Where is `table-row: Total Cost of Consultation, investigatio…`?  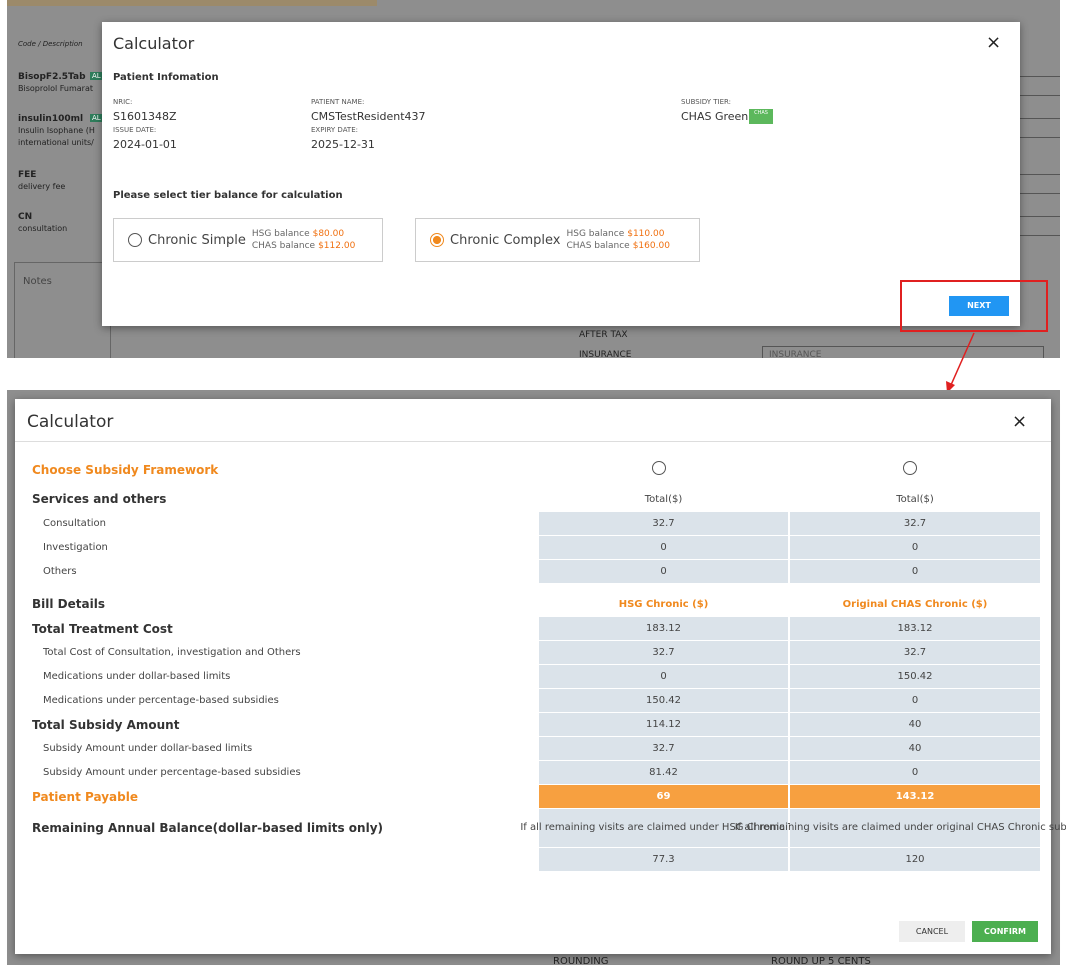
table-row: Total Cost of Consultation, investigatio… is located at coordinates (536, 652).